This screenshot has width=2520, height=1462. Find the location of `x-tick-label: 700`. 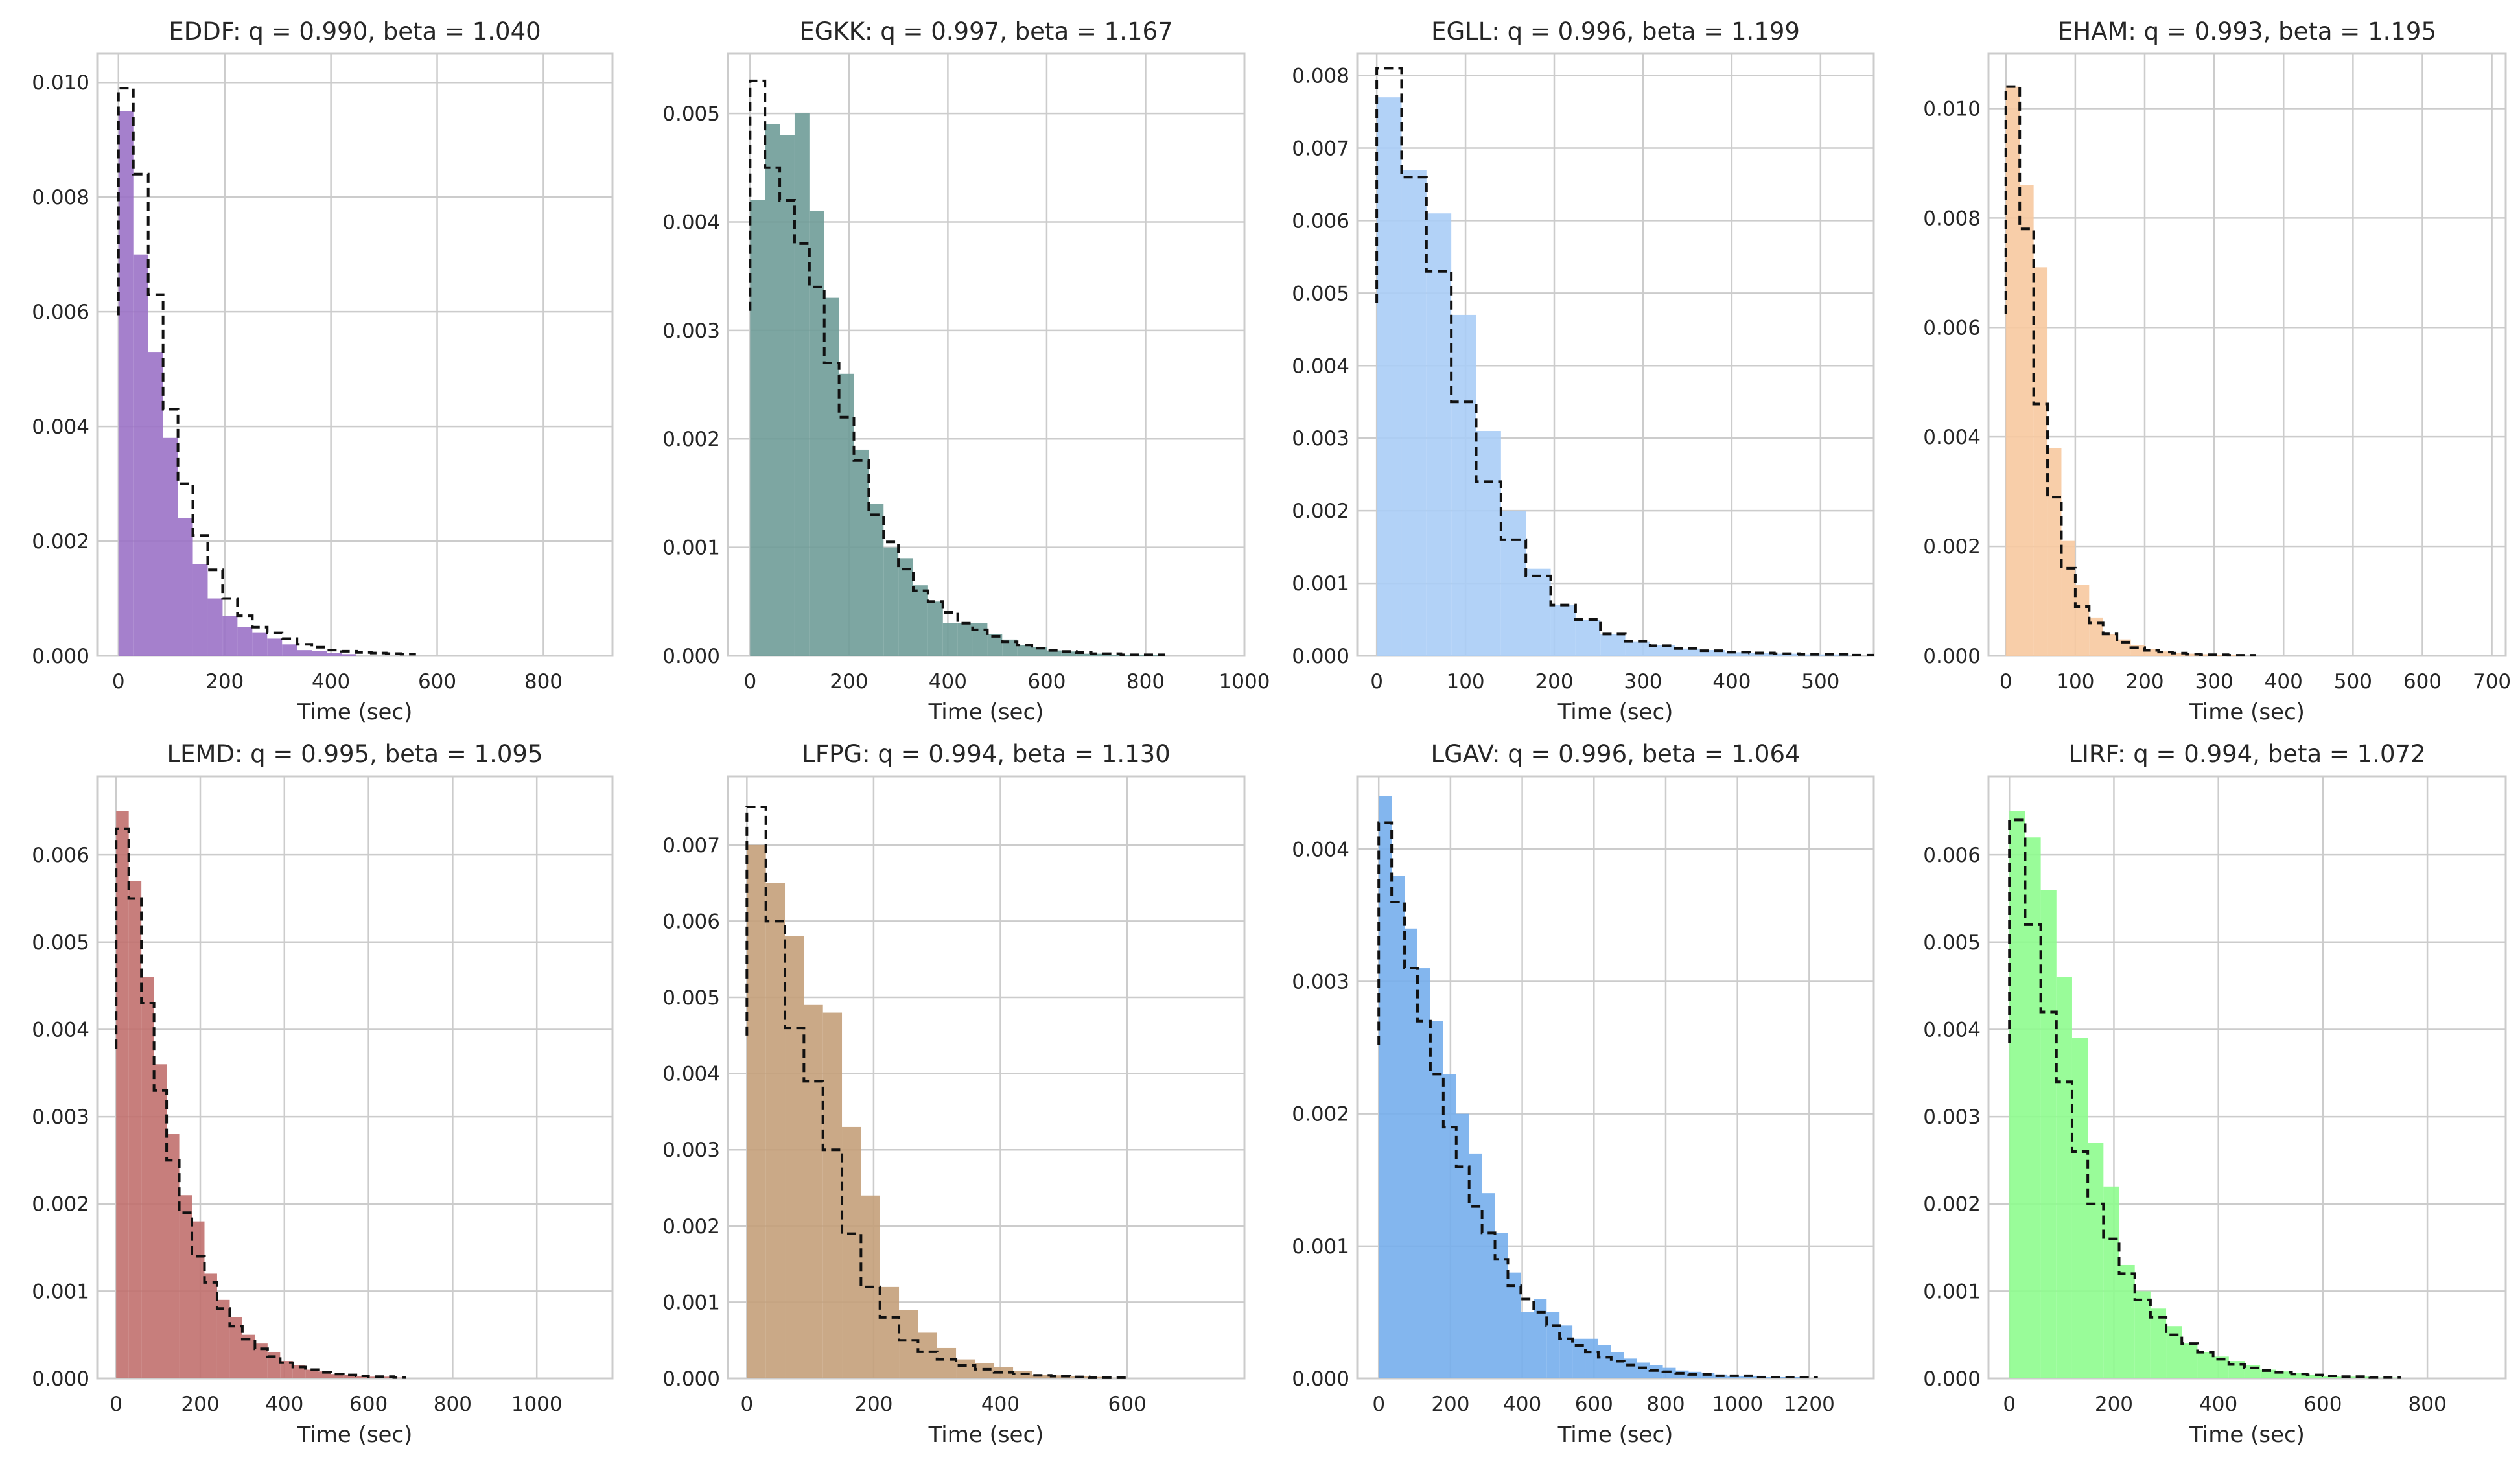

x-tick-label: 700 is located at coordinates (2492, 681).